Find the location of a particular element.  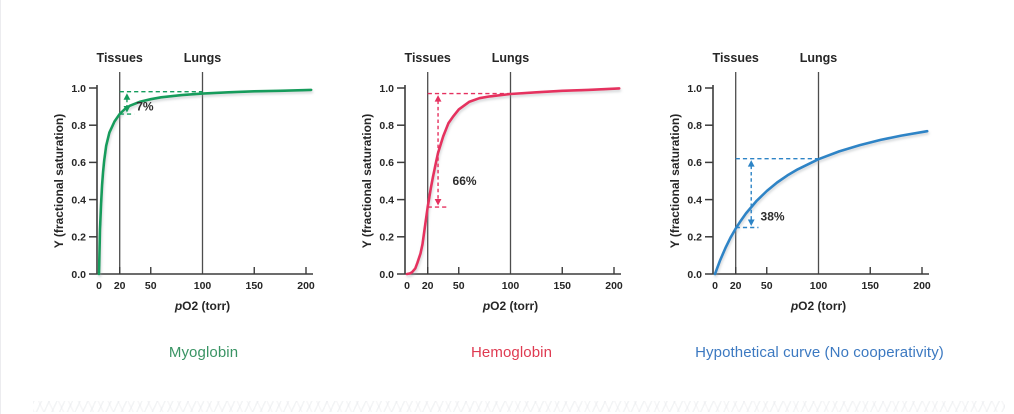

delivery-percent-label: 38% is located at coordinates (773, 216).